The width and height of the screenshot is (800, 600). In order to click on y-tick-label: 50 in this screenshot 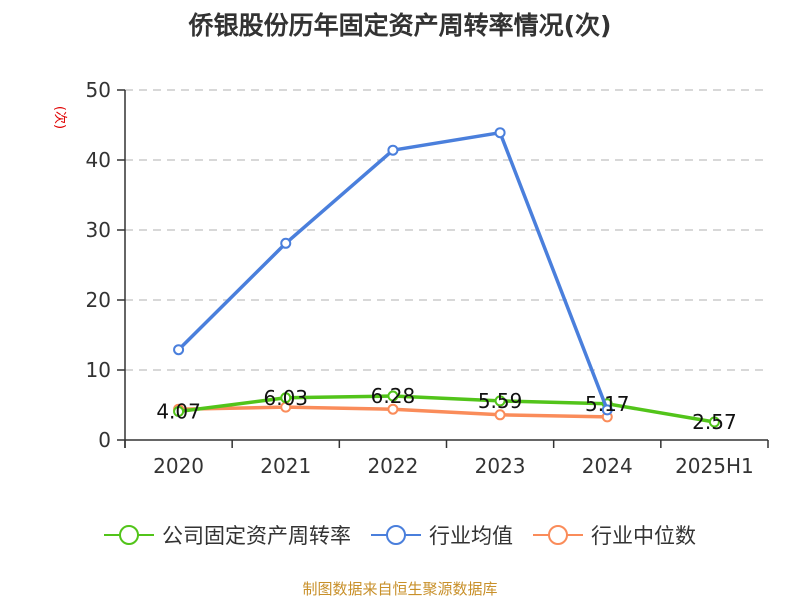, I will do `click(98, 90)`.